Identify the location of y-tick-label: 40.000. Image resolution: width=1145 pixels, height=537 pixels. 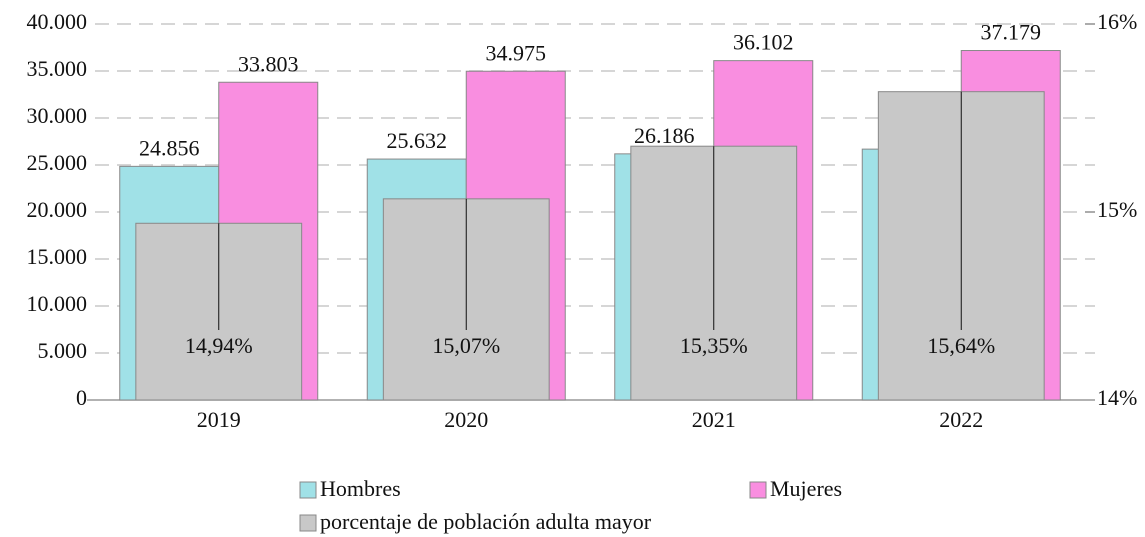
(57, 21).